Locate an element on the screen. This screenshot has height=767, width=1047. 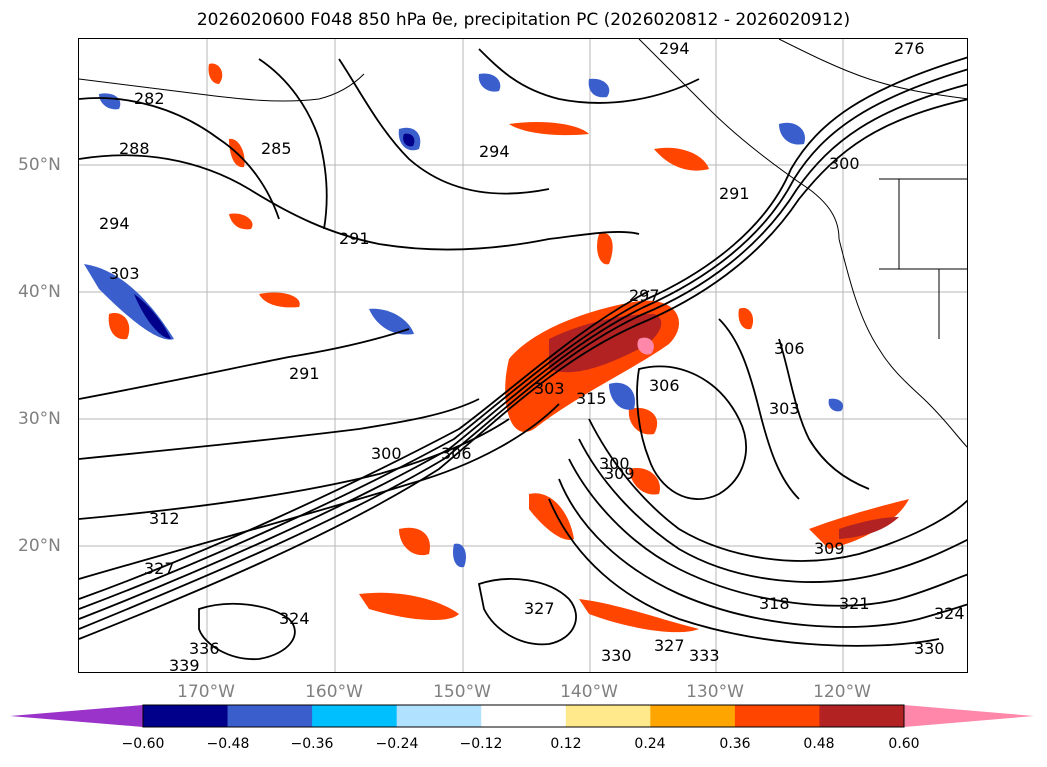
colorbar is located at coordinates (522, 716).